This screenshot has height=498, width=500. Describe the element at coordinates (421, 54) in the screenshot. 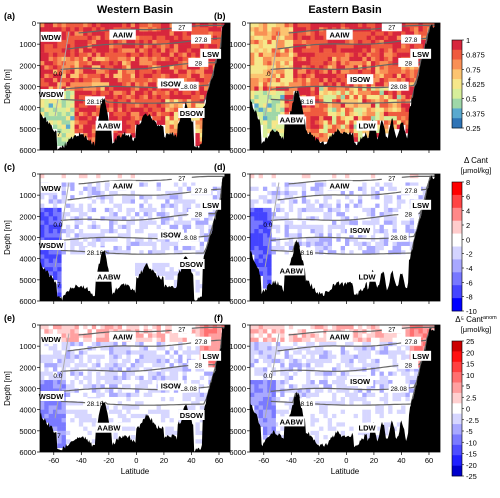

I see `water-mass-label: LSW` at that location.